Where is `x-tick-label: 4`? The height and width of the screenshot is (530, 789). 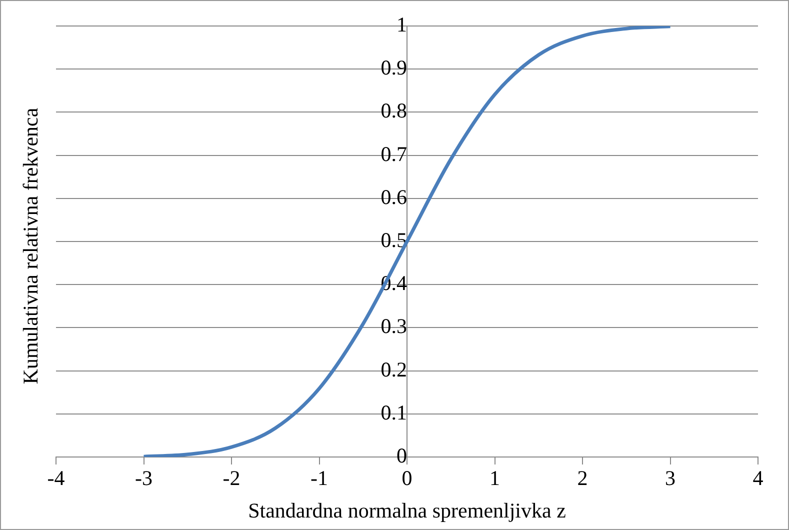
x-tick-label: 4 is located at coordinates (758, 478).